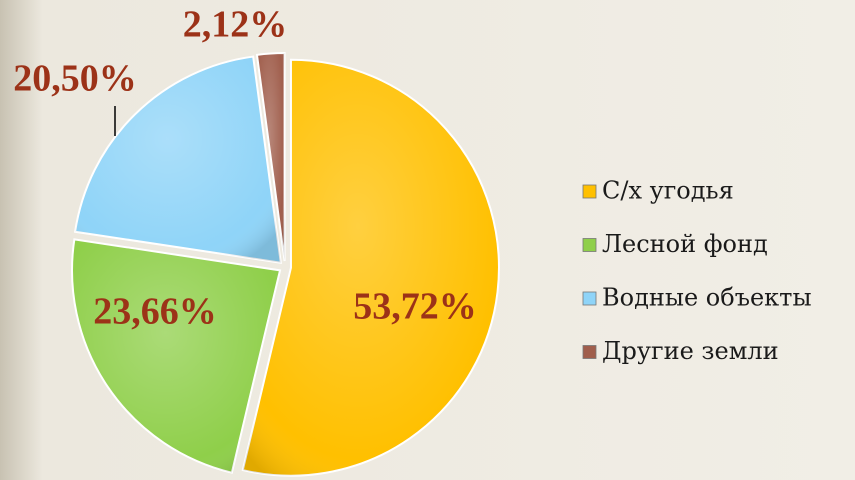  What do you see at coordinates (690, 351) in the screenshot?
I see `legend-label: Другие земли` at bounding box center [690, 351].